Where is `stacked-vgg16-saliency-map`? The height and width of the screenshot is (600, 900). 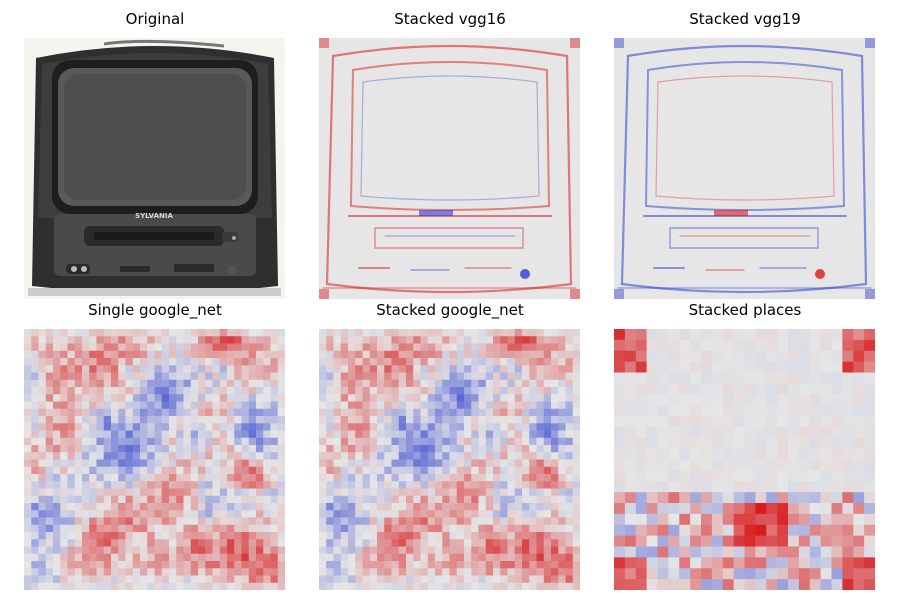
stacked-vgg16-saliency-map is located at coordinates (449, 168).